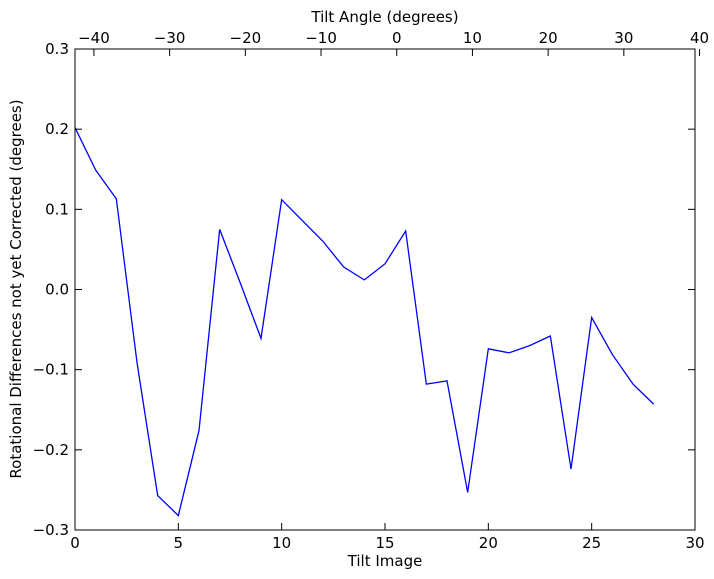 This screenshot has height=579, width=714. I want to click on top-x-tick-label: 10, so click(472, 38).